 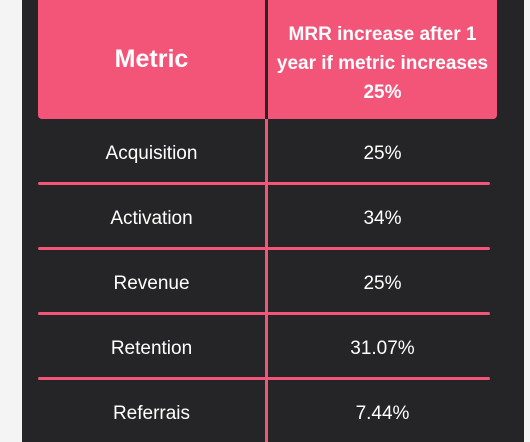 I want to click on header-metric: Metric, so click(x=151, y=59).